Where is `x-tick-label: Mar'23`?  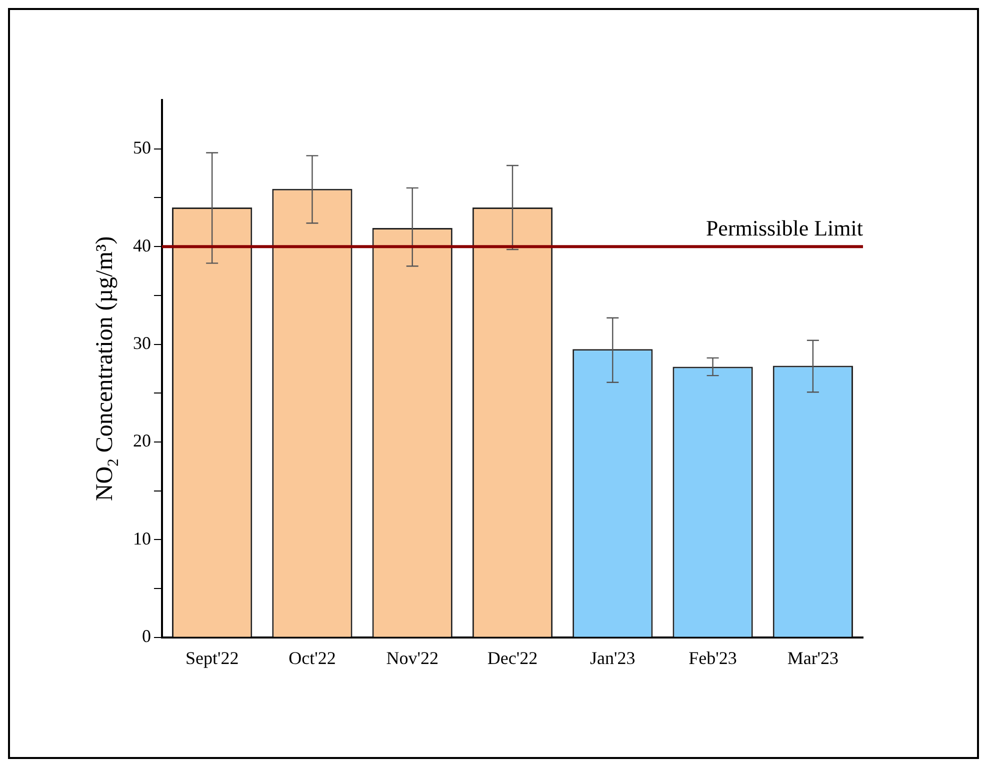
x-tick-label: Mar'23 is located at coordinates (813, 658).